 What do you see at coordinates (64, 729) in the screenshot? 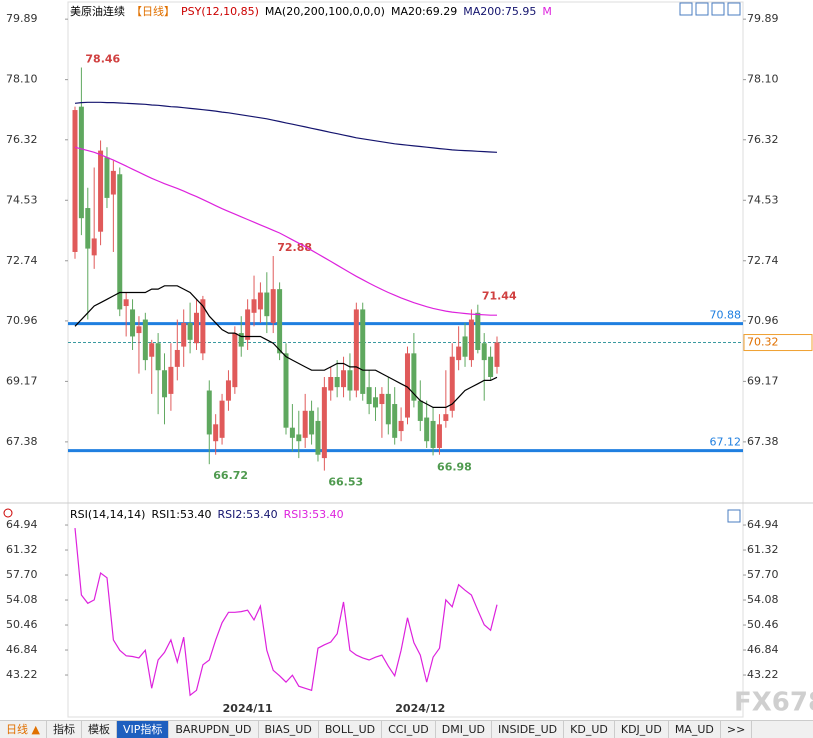
I see `tab: 指标` at bounding box center [64, 729].